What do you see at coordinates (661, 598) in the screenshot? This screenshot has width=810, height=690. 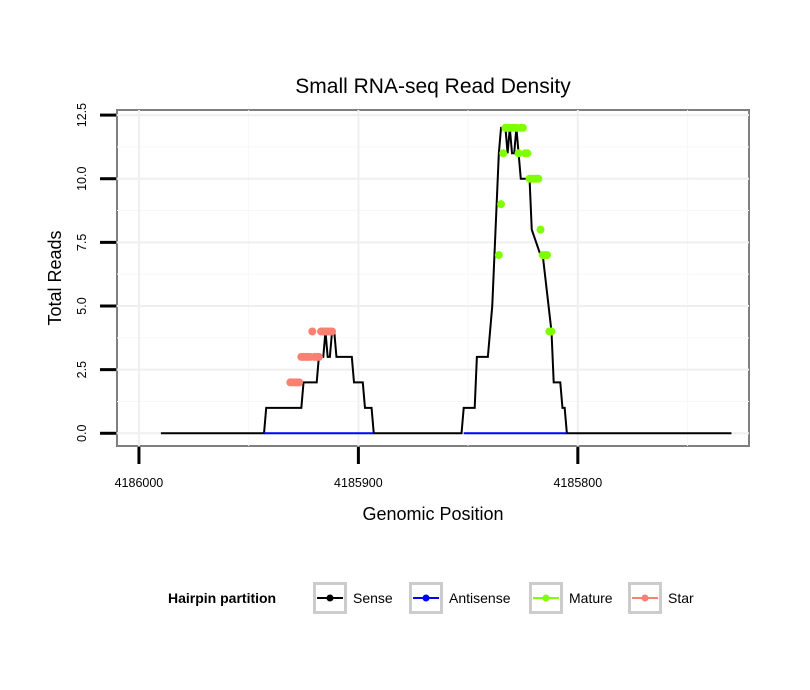 I see `legend-item-star: Star` at bounding box center [661, 598].